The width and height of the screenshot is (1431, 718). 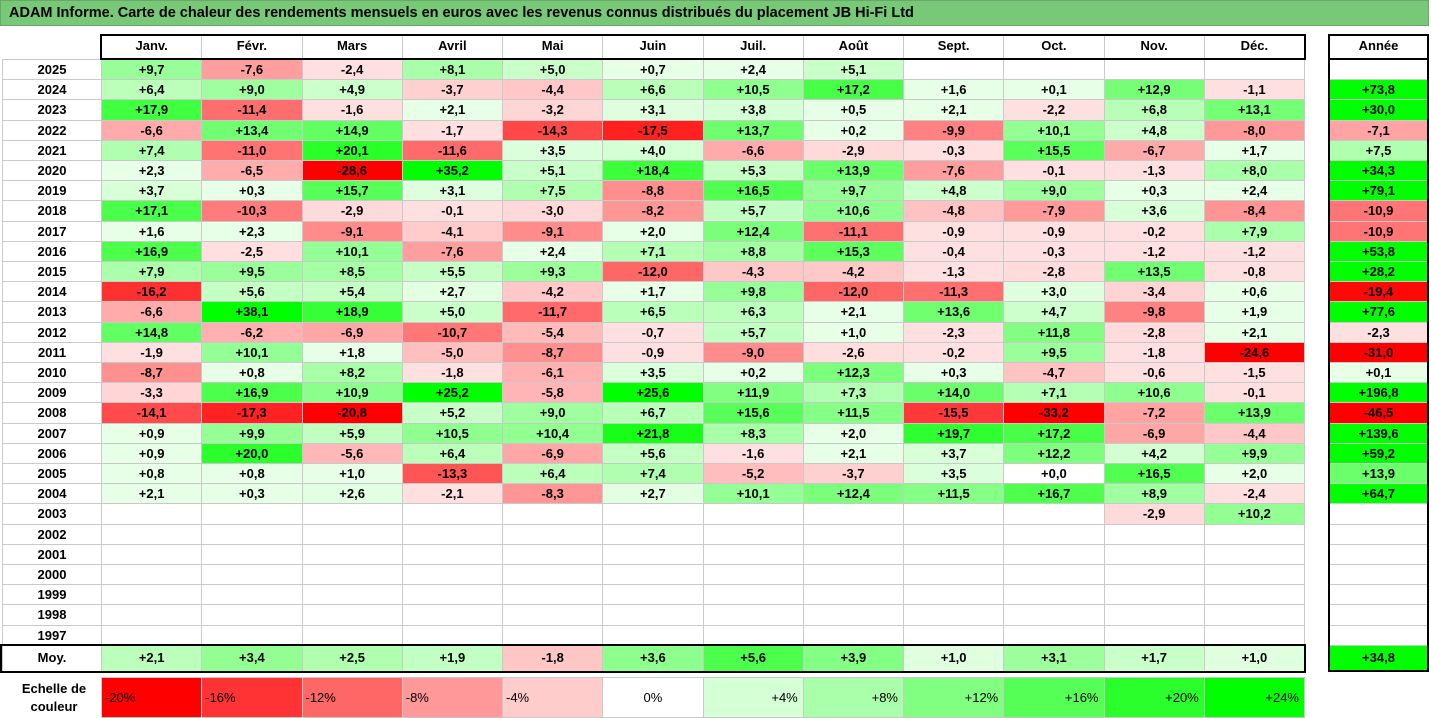 What do you see at coordinates (653, 251) in the screenshot?
I see `heatmap-cell: +7,1` at bounding box center [653, 251].